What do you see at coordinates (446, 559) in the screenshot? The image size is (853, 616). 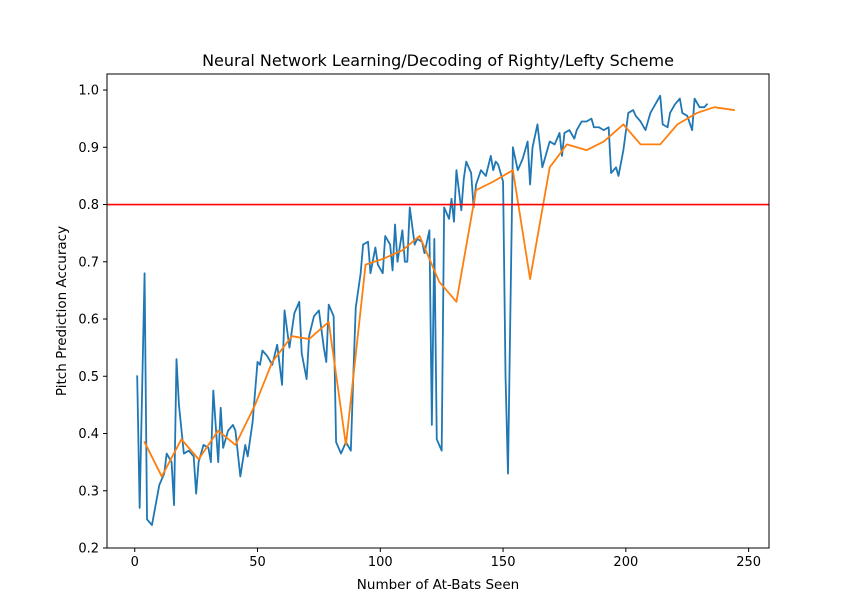 I see `x-axis: 0 50 100 150 200 250` at bounding box center [446, 559].